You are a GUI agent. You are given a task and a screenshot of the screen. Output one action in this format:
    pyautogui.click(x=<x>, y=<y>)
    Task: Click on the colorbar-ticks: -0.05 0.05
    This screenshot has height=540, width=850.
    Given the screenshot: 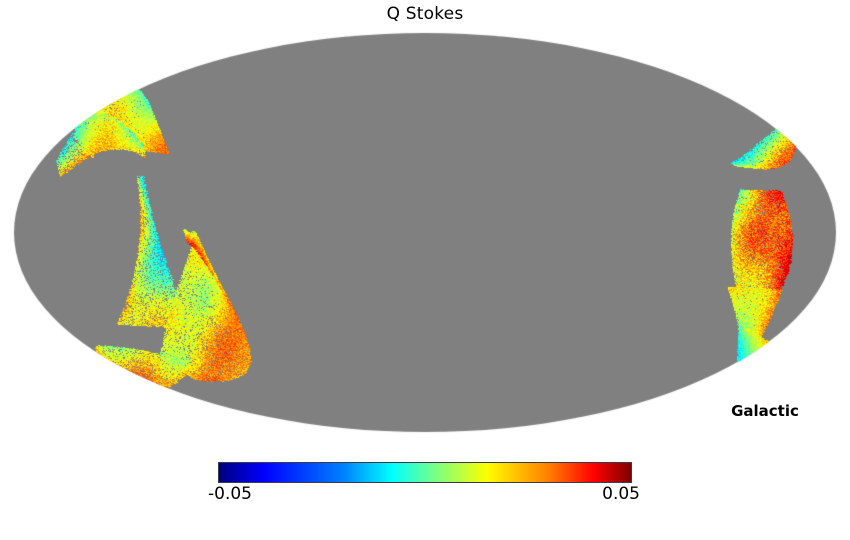 What is the action you would take?
    pyautogui.click(x=424, y=496)
    